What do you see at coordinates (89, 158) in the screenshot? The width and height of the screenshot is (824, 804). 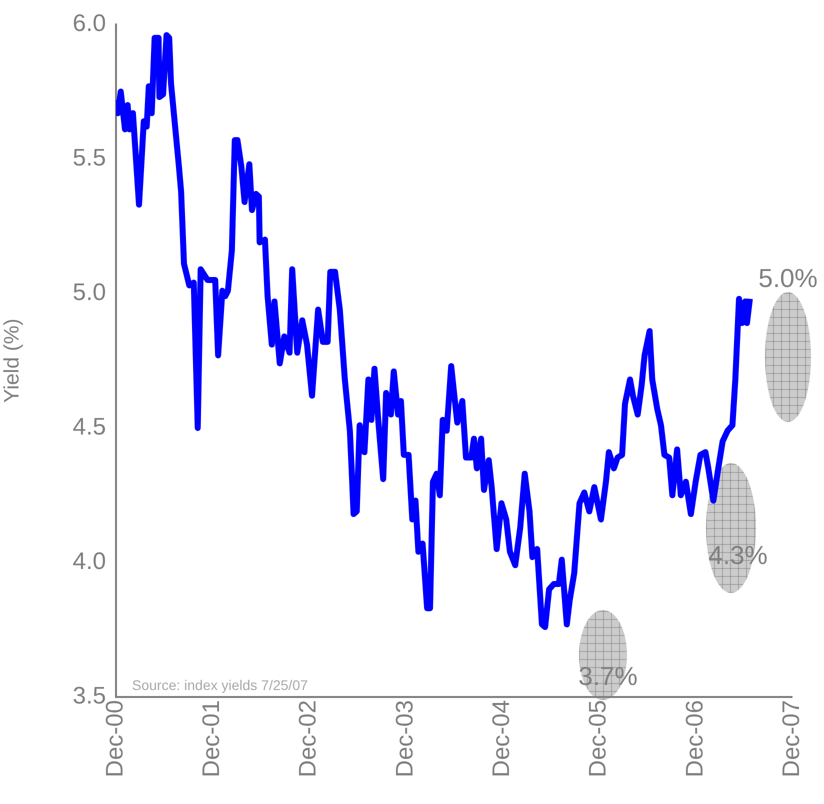 I see `y-tick-label: 5.5` at bounding box center [89, 158].